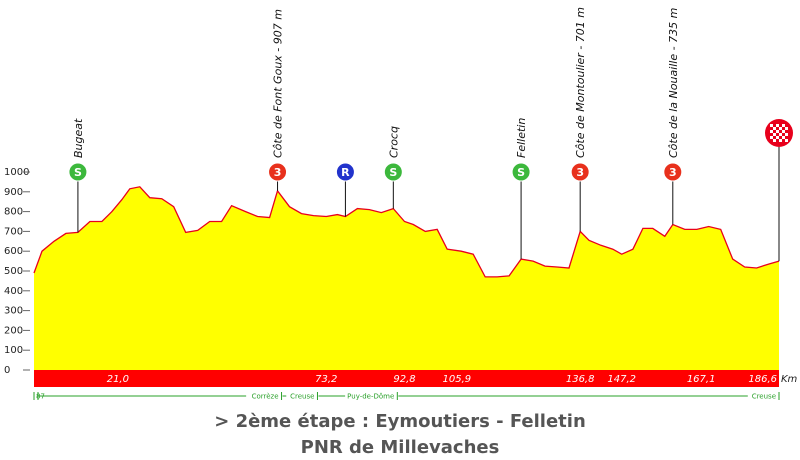 Image resolution: width=800 pixels, height=460 pixels. Describe the element at coordinates (580, 379) in the screenshot. I see `distance-label: 136,8` at that location.